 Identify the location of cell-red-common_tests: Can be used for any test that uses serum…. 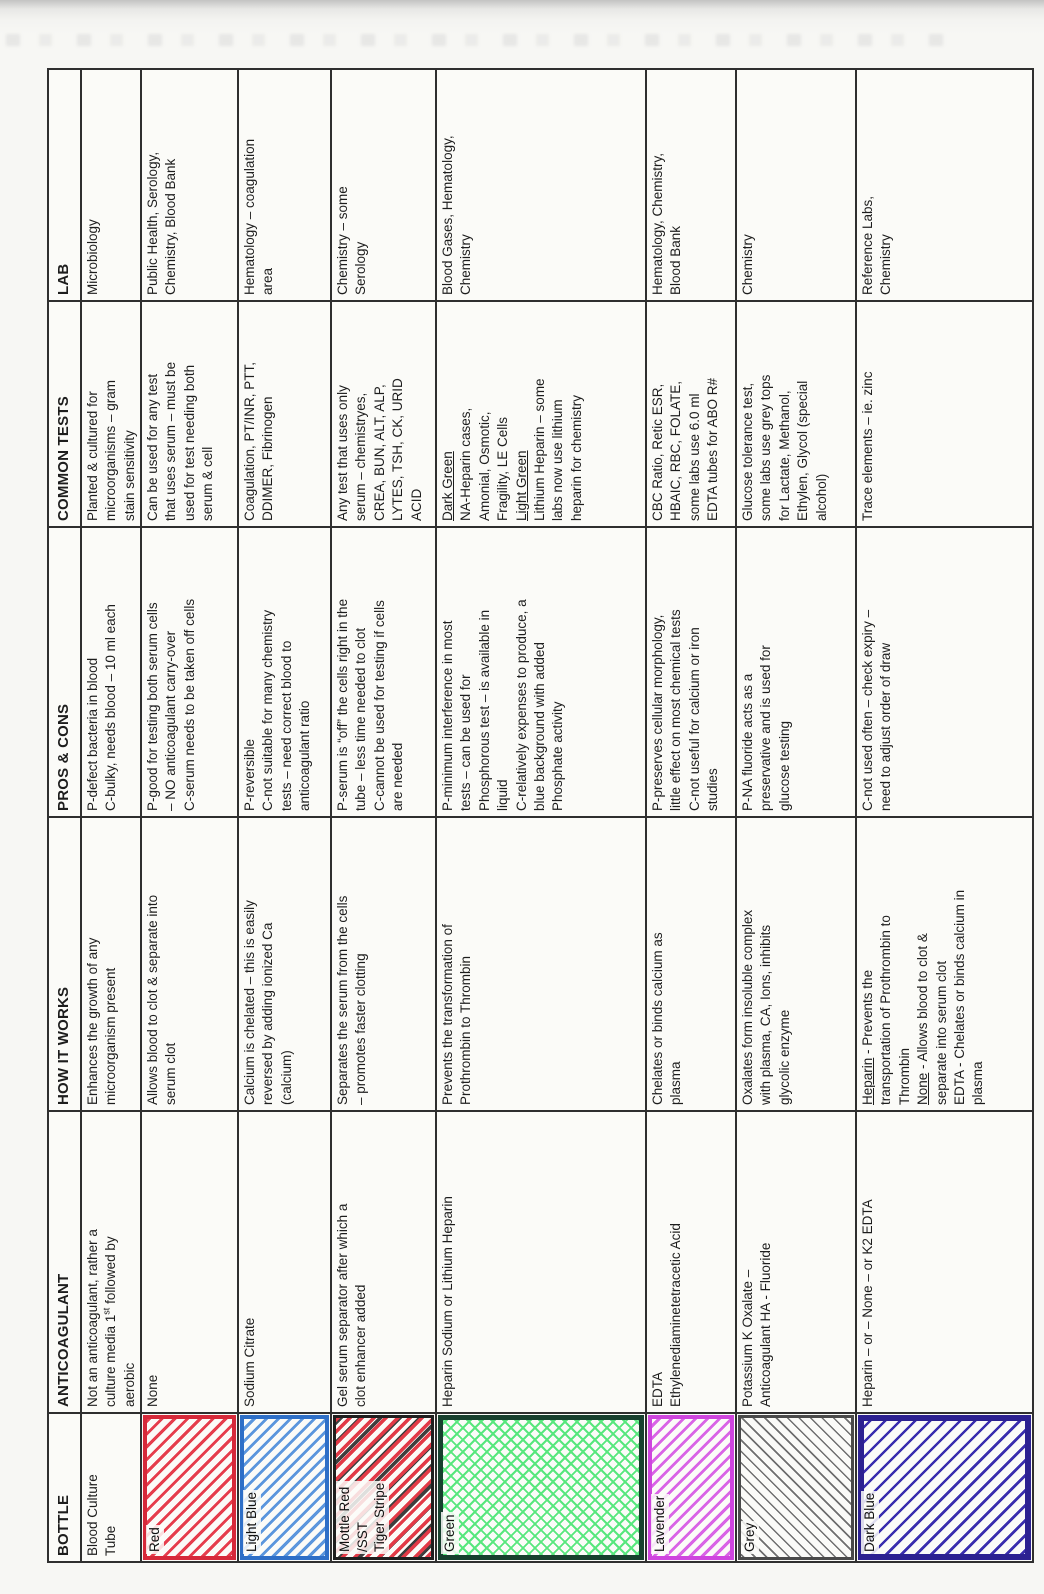
(190, 413).